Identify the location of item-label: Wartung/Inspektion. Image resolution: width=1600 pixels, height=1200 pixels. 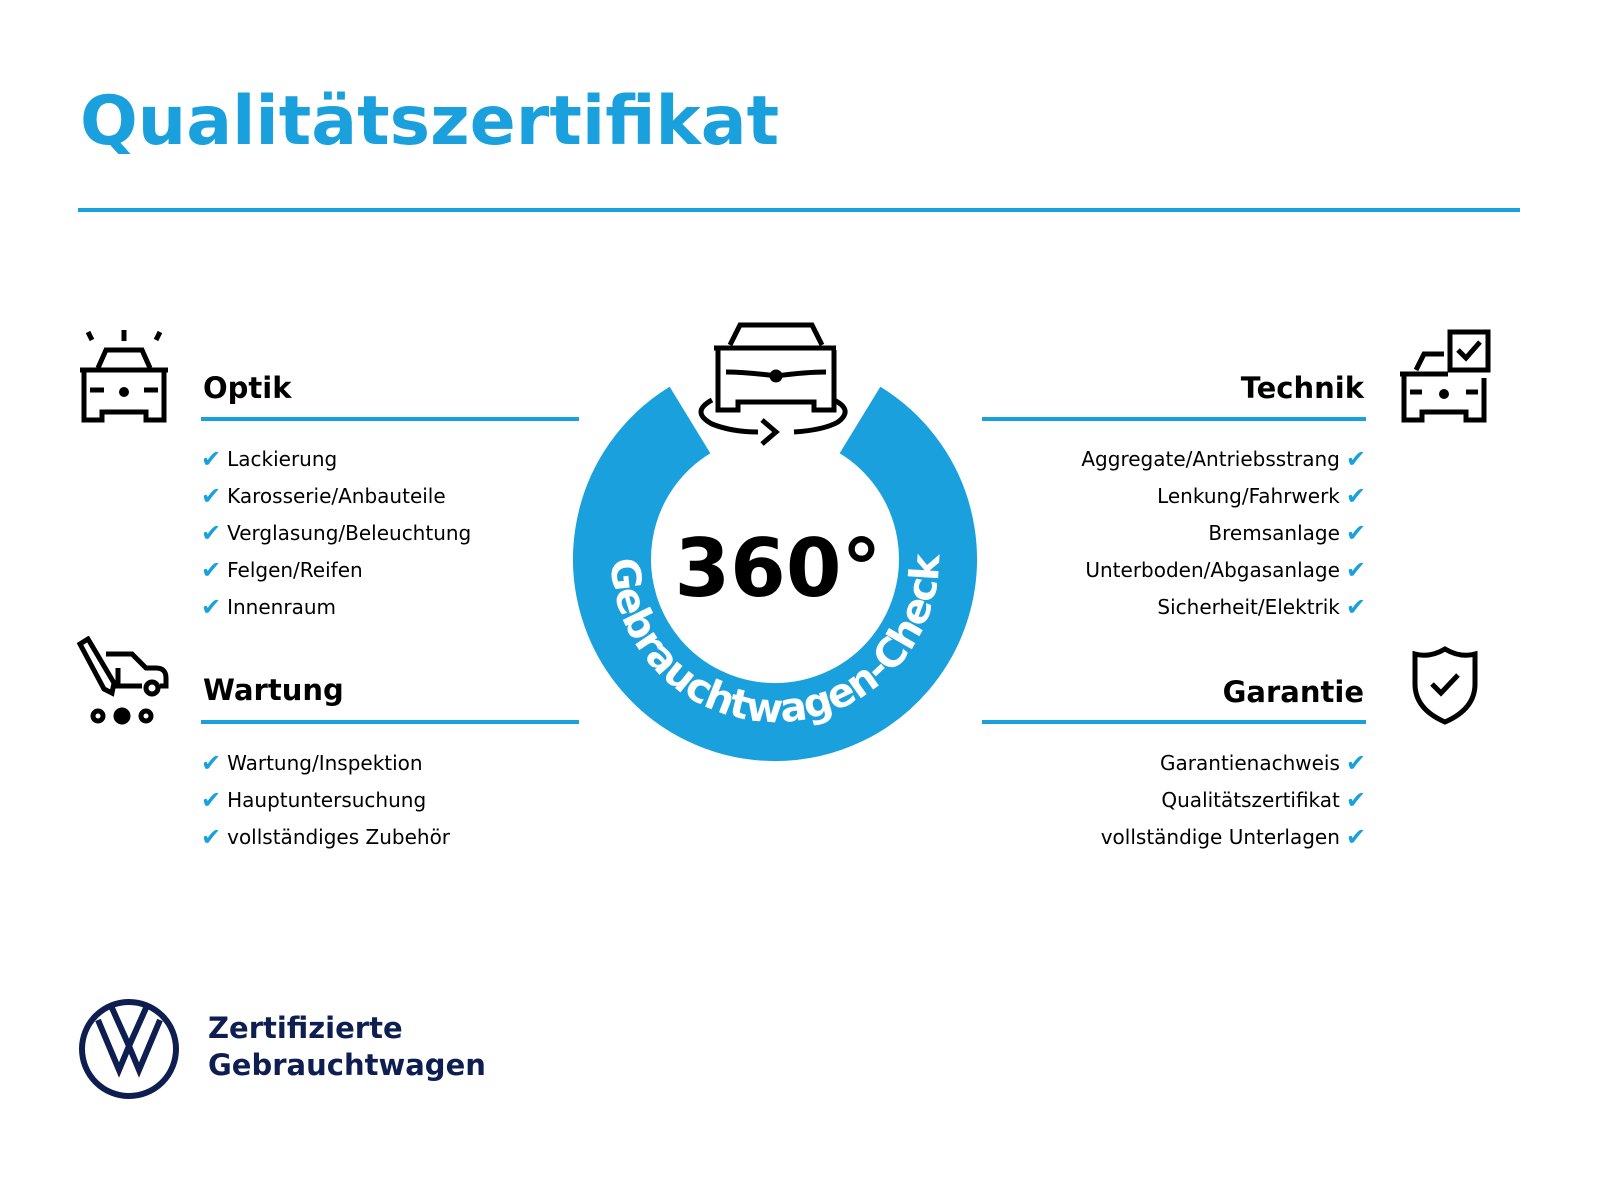
(325, 762).